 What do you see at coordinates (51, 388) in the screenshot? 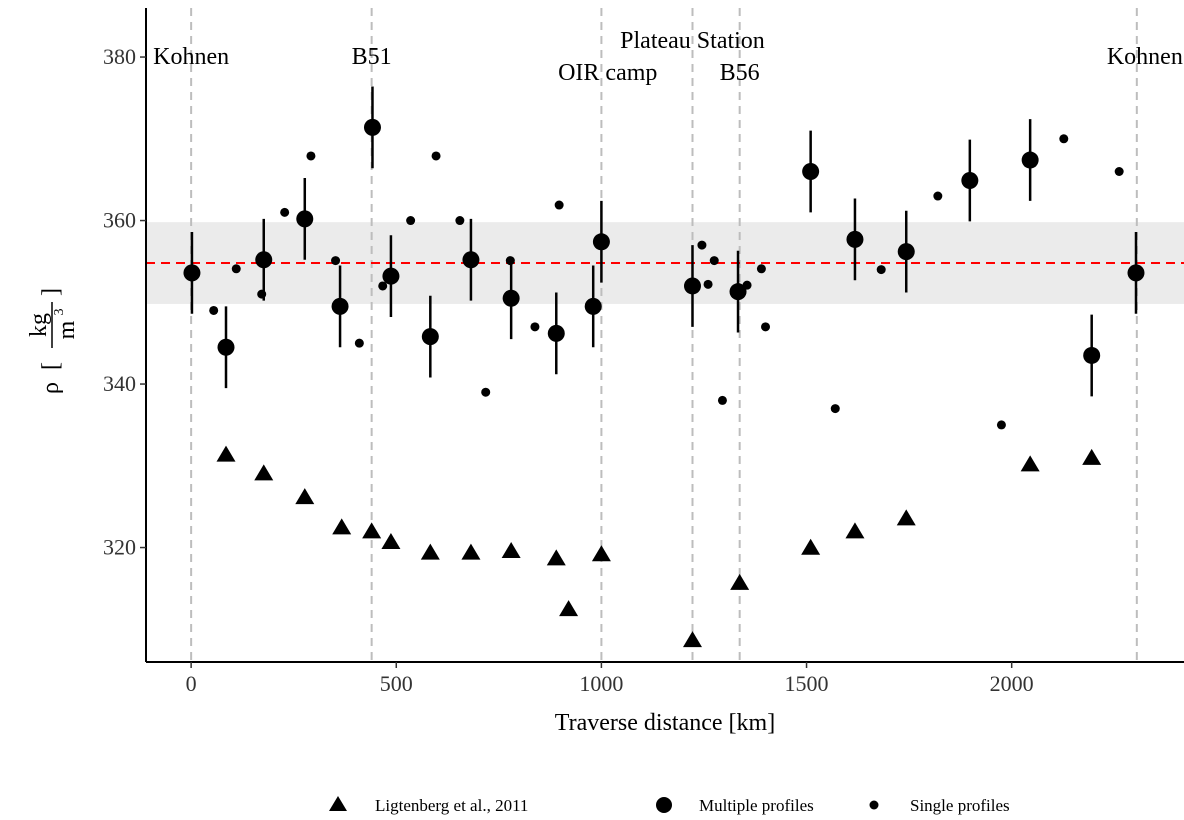
I see `y-axis-title-rho: ρ` at bounding box center [51, 388].